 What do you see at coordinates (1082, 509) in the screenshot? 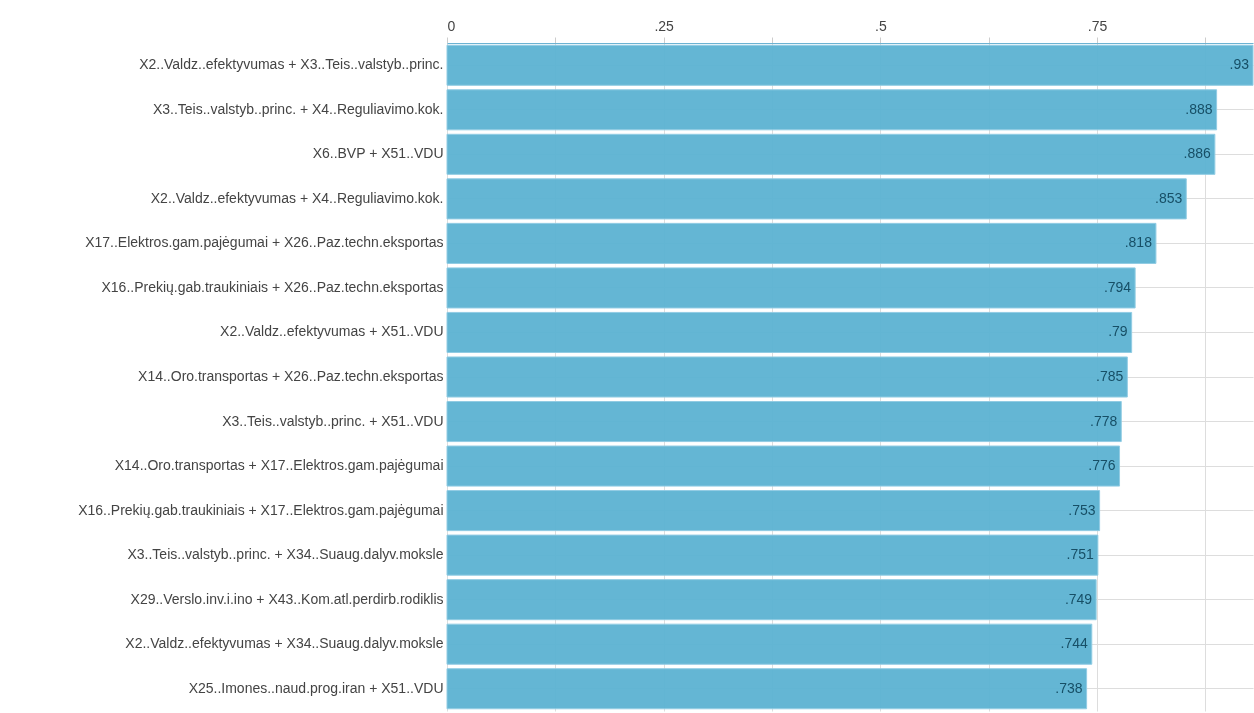
I see `data-label: .753` at bounding box center [1082, 509].